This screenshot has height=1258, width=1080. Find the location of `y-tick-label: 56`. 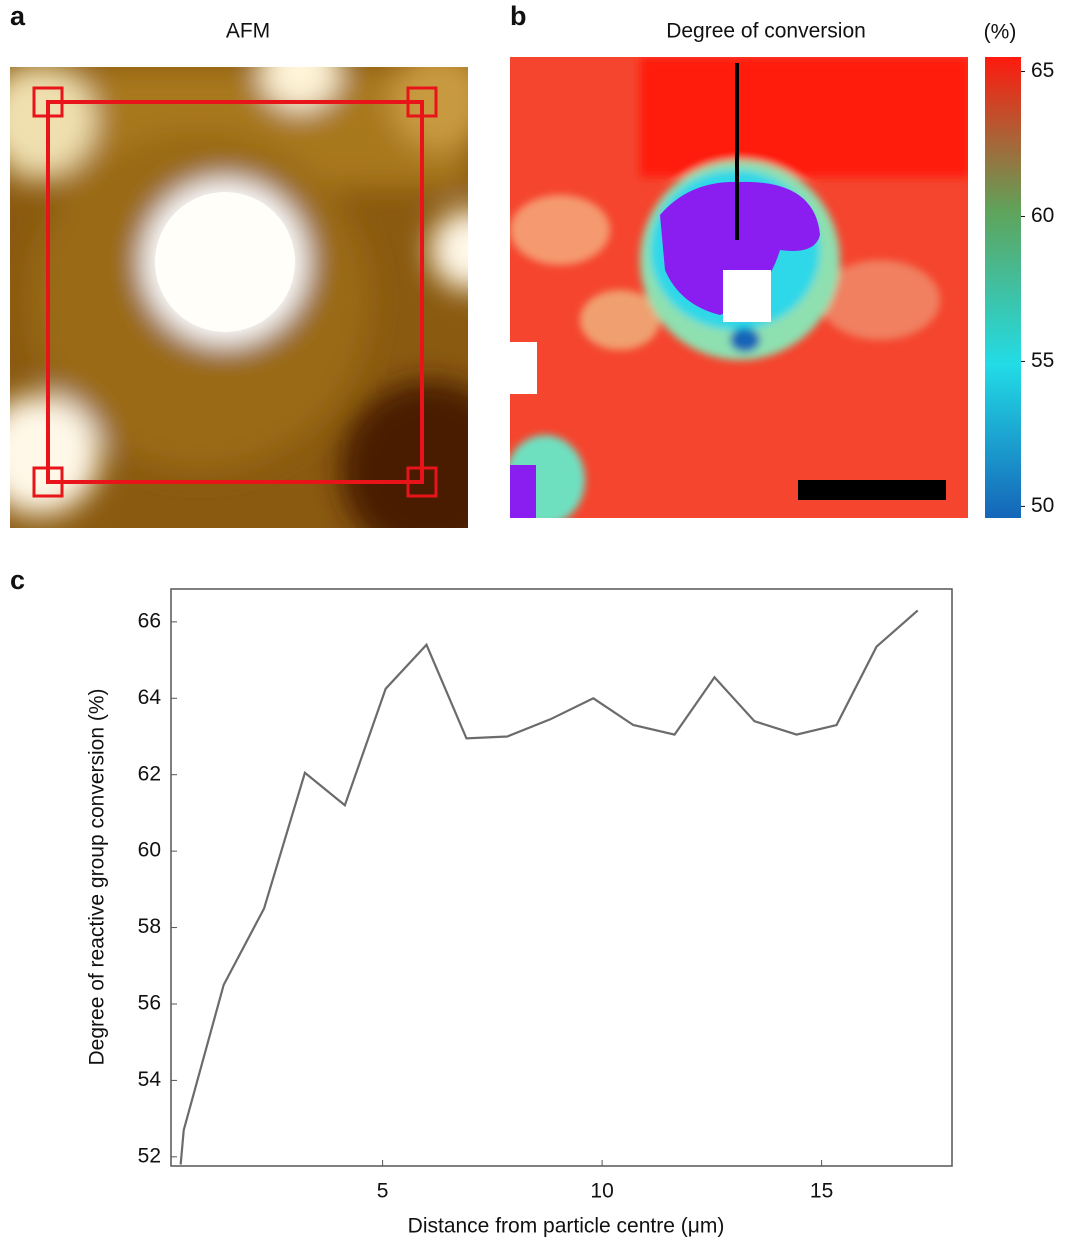

y-tick-label: 56 is located at coordinates (149, 1003).